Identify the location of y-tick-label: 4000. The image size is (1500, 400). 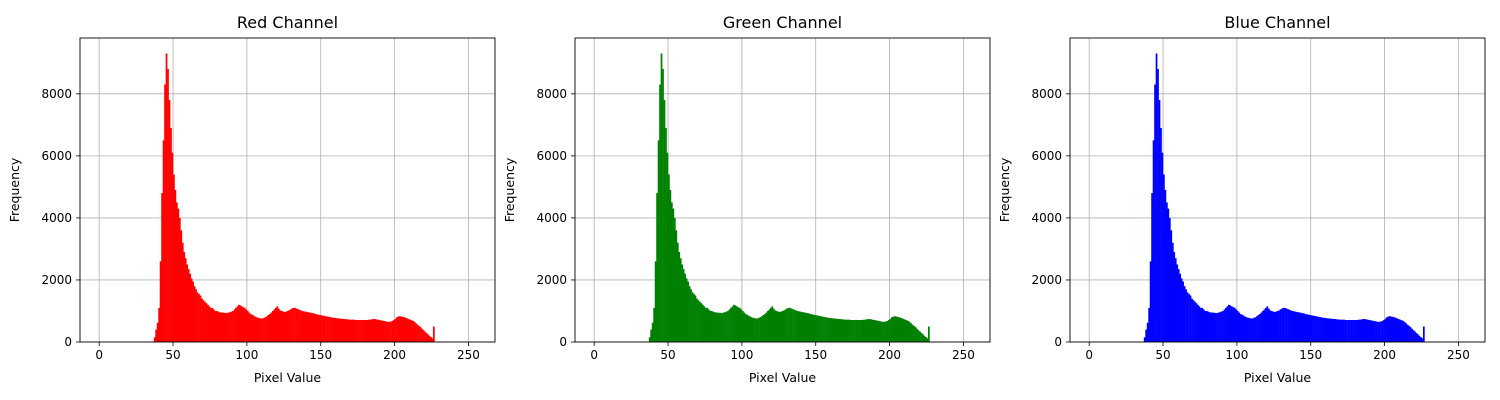
(1046, 218).